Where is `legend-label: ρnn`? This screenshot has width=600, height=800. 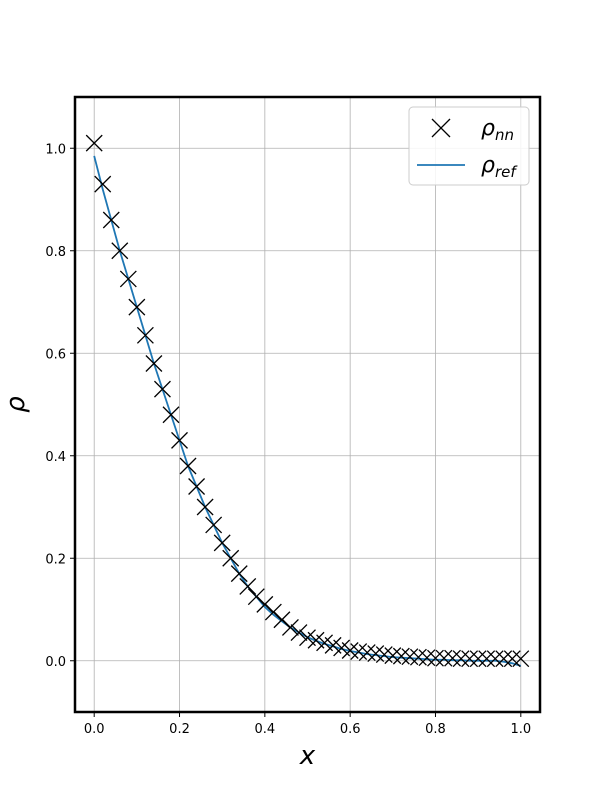 legend-label: ρnn is located at coordinates (497, 130).